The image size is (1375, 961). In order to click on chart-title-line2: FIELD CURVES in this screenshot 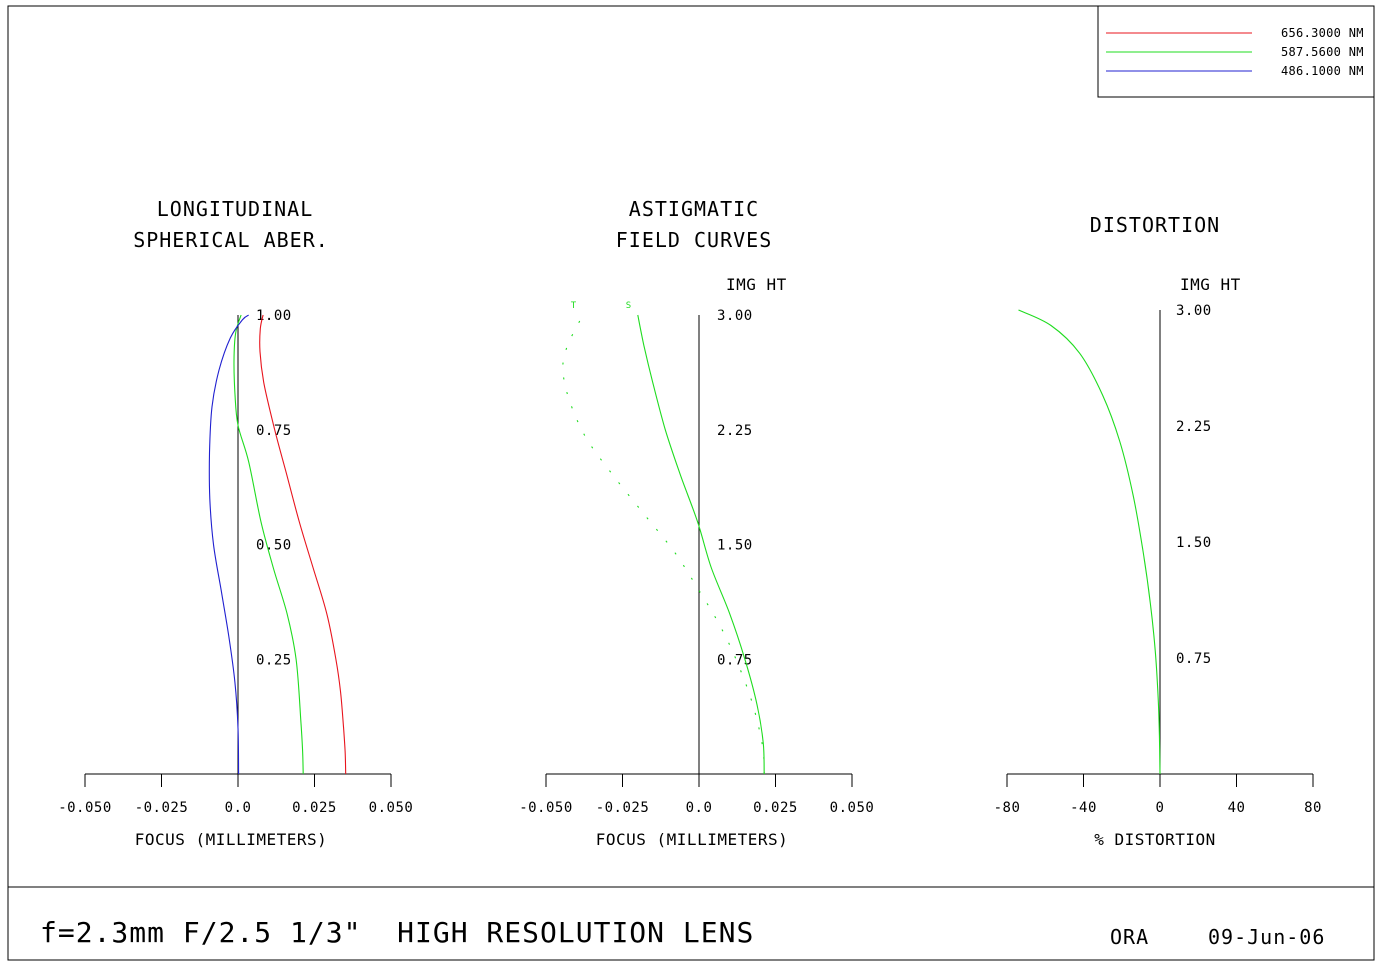, I will do `click(694, 240)`.